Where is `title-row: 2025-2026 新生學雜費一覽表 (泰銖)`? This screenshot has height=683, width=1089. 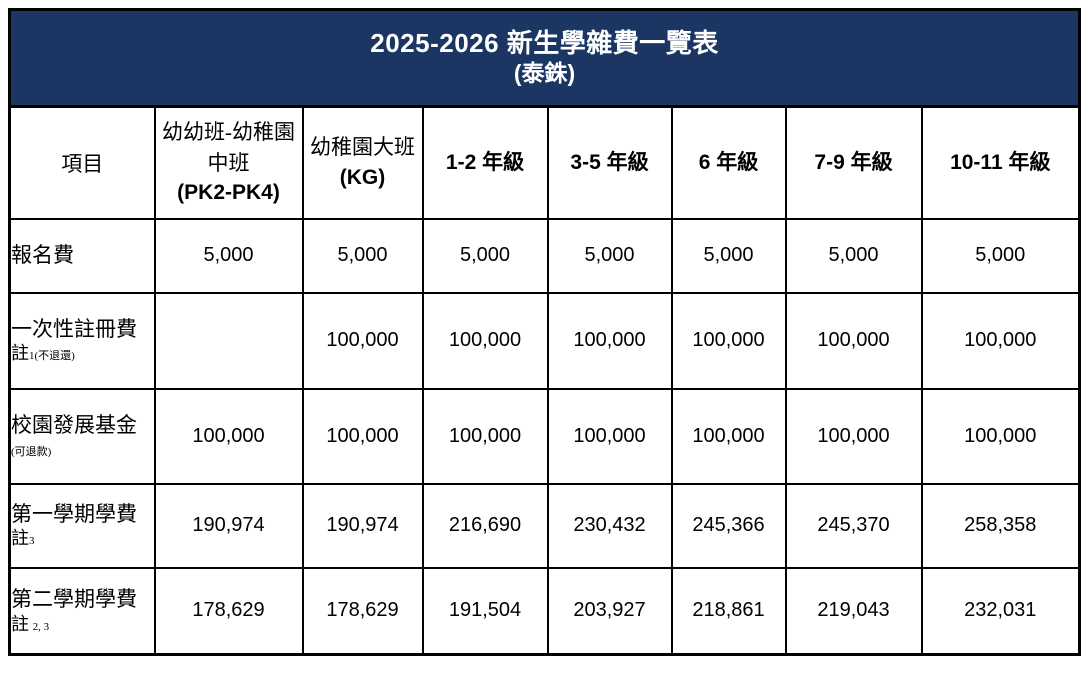
title-row: 2025-2026 新生學雜費一覽表 (泰銖) is located at coordinates (544, 58).